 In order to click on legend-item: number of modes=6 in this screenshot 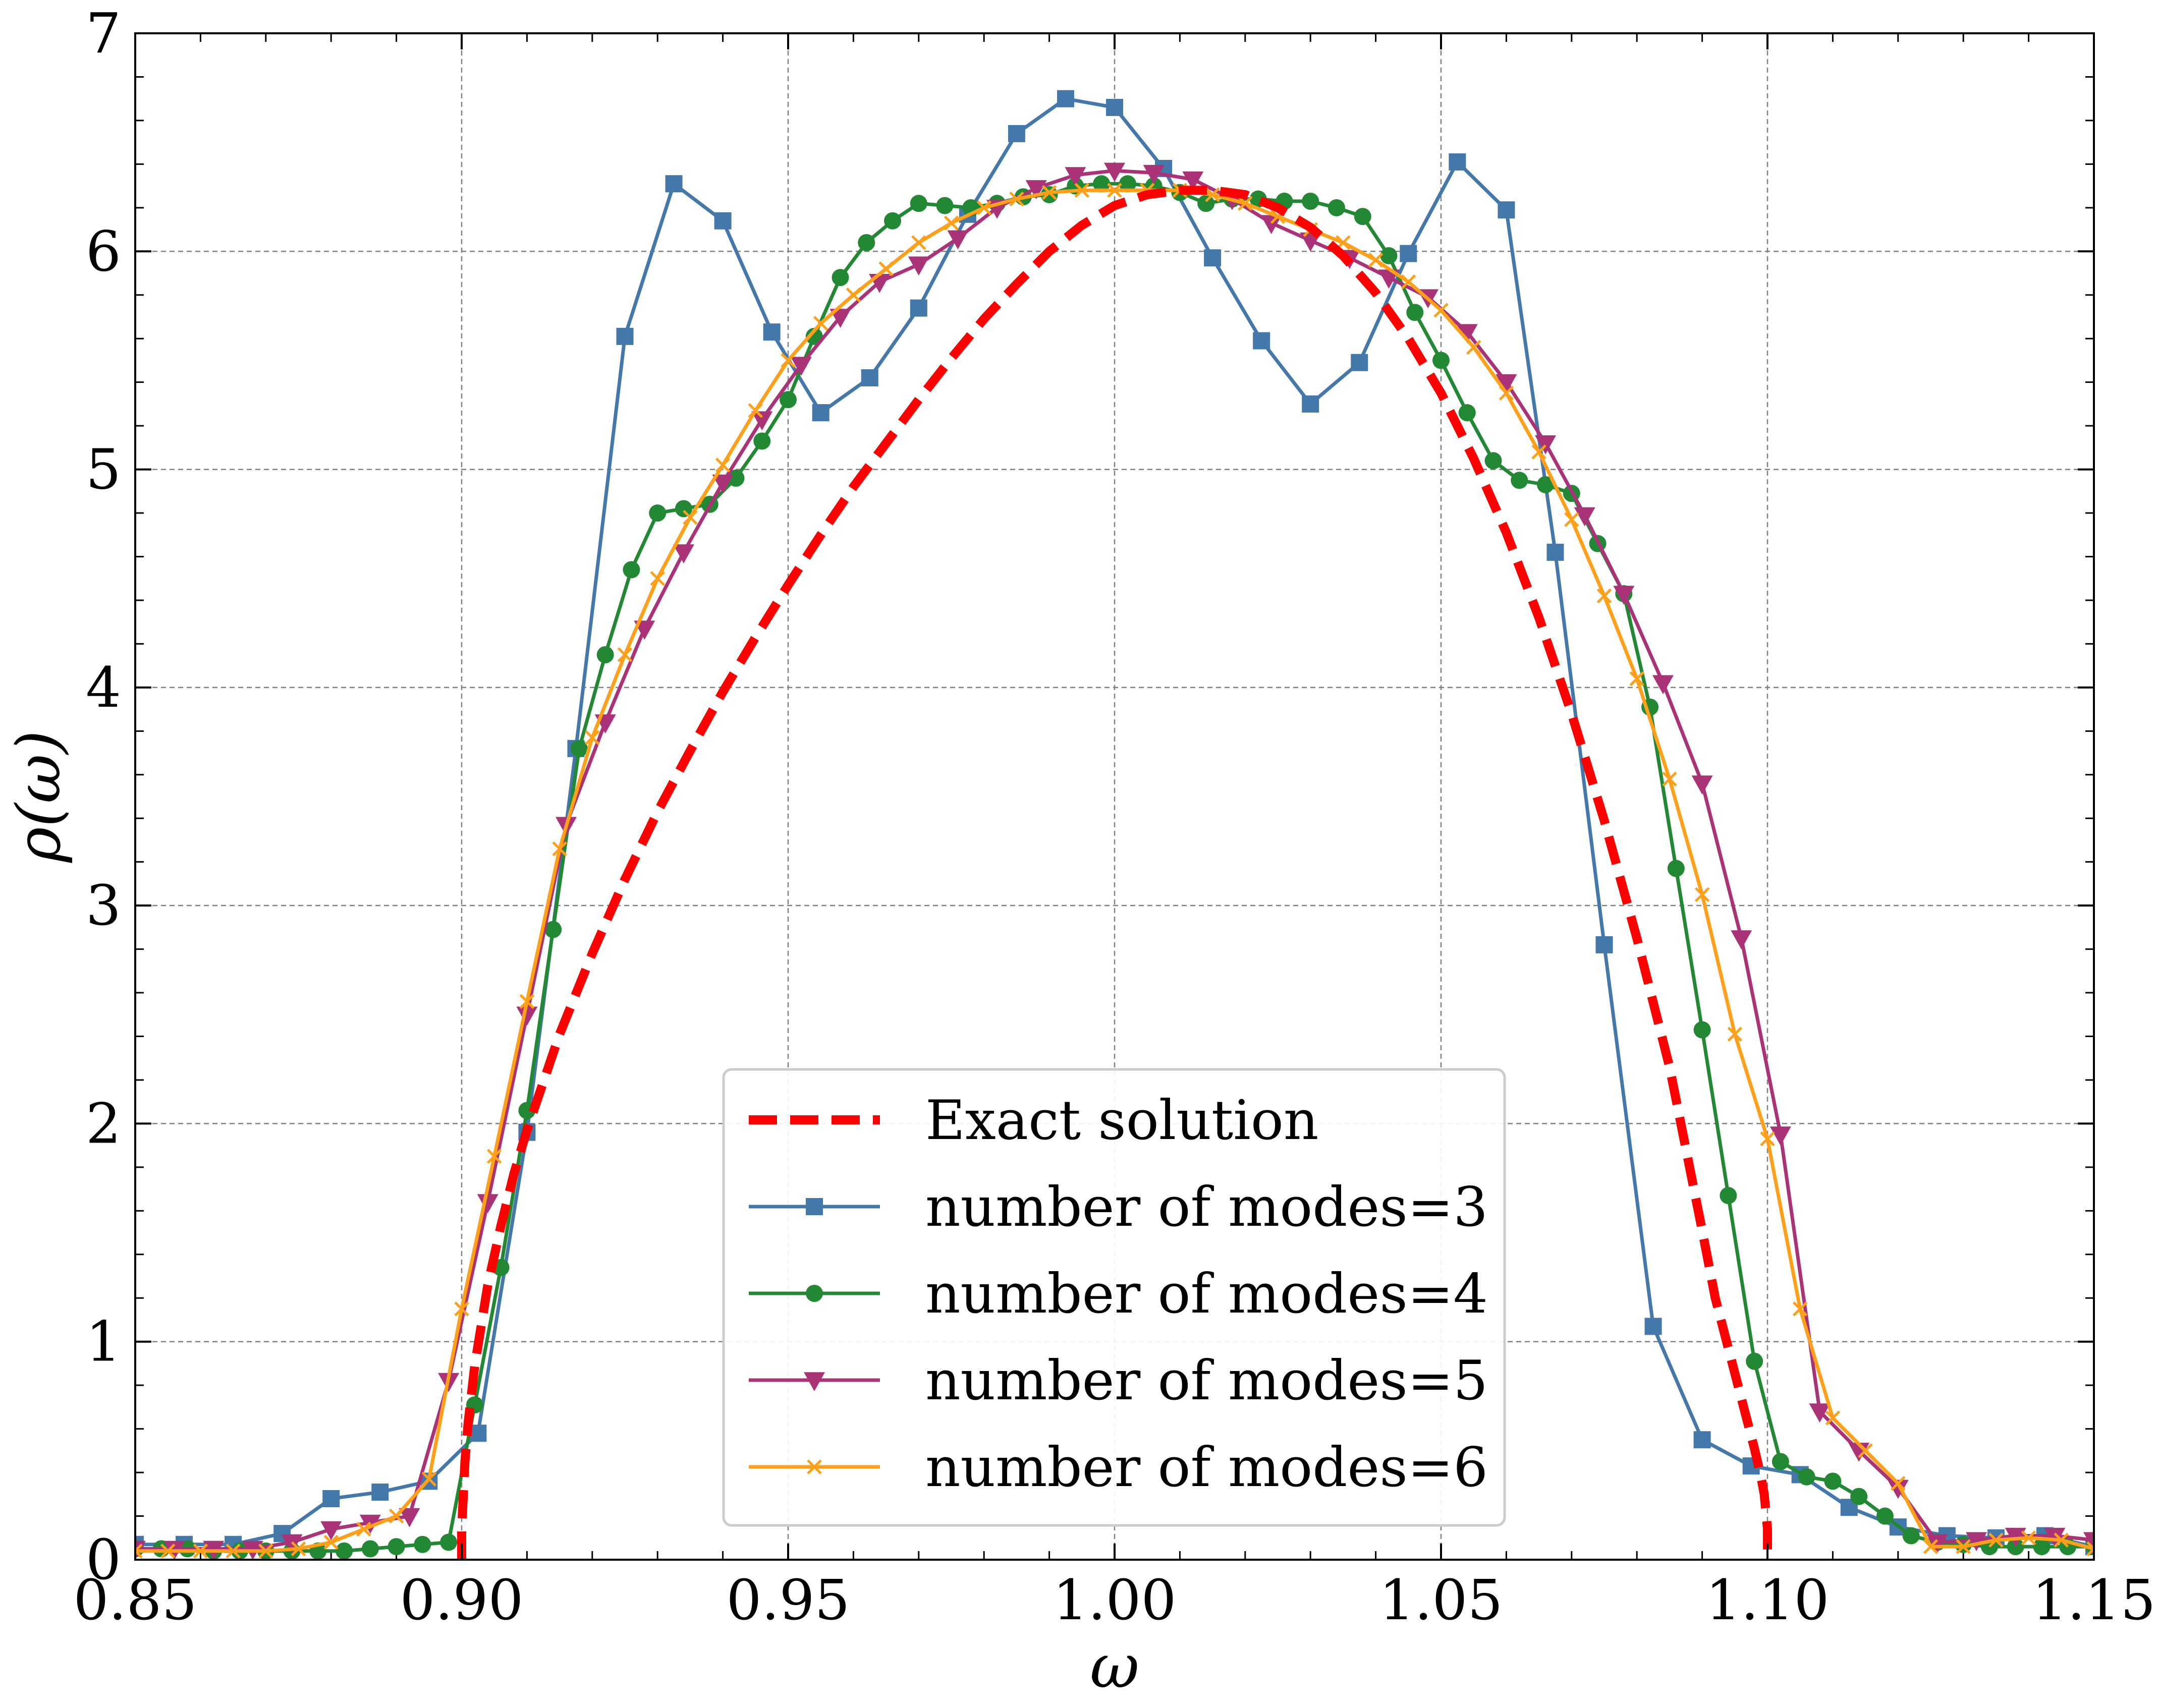, I will do `click(1118, 1467)`.